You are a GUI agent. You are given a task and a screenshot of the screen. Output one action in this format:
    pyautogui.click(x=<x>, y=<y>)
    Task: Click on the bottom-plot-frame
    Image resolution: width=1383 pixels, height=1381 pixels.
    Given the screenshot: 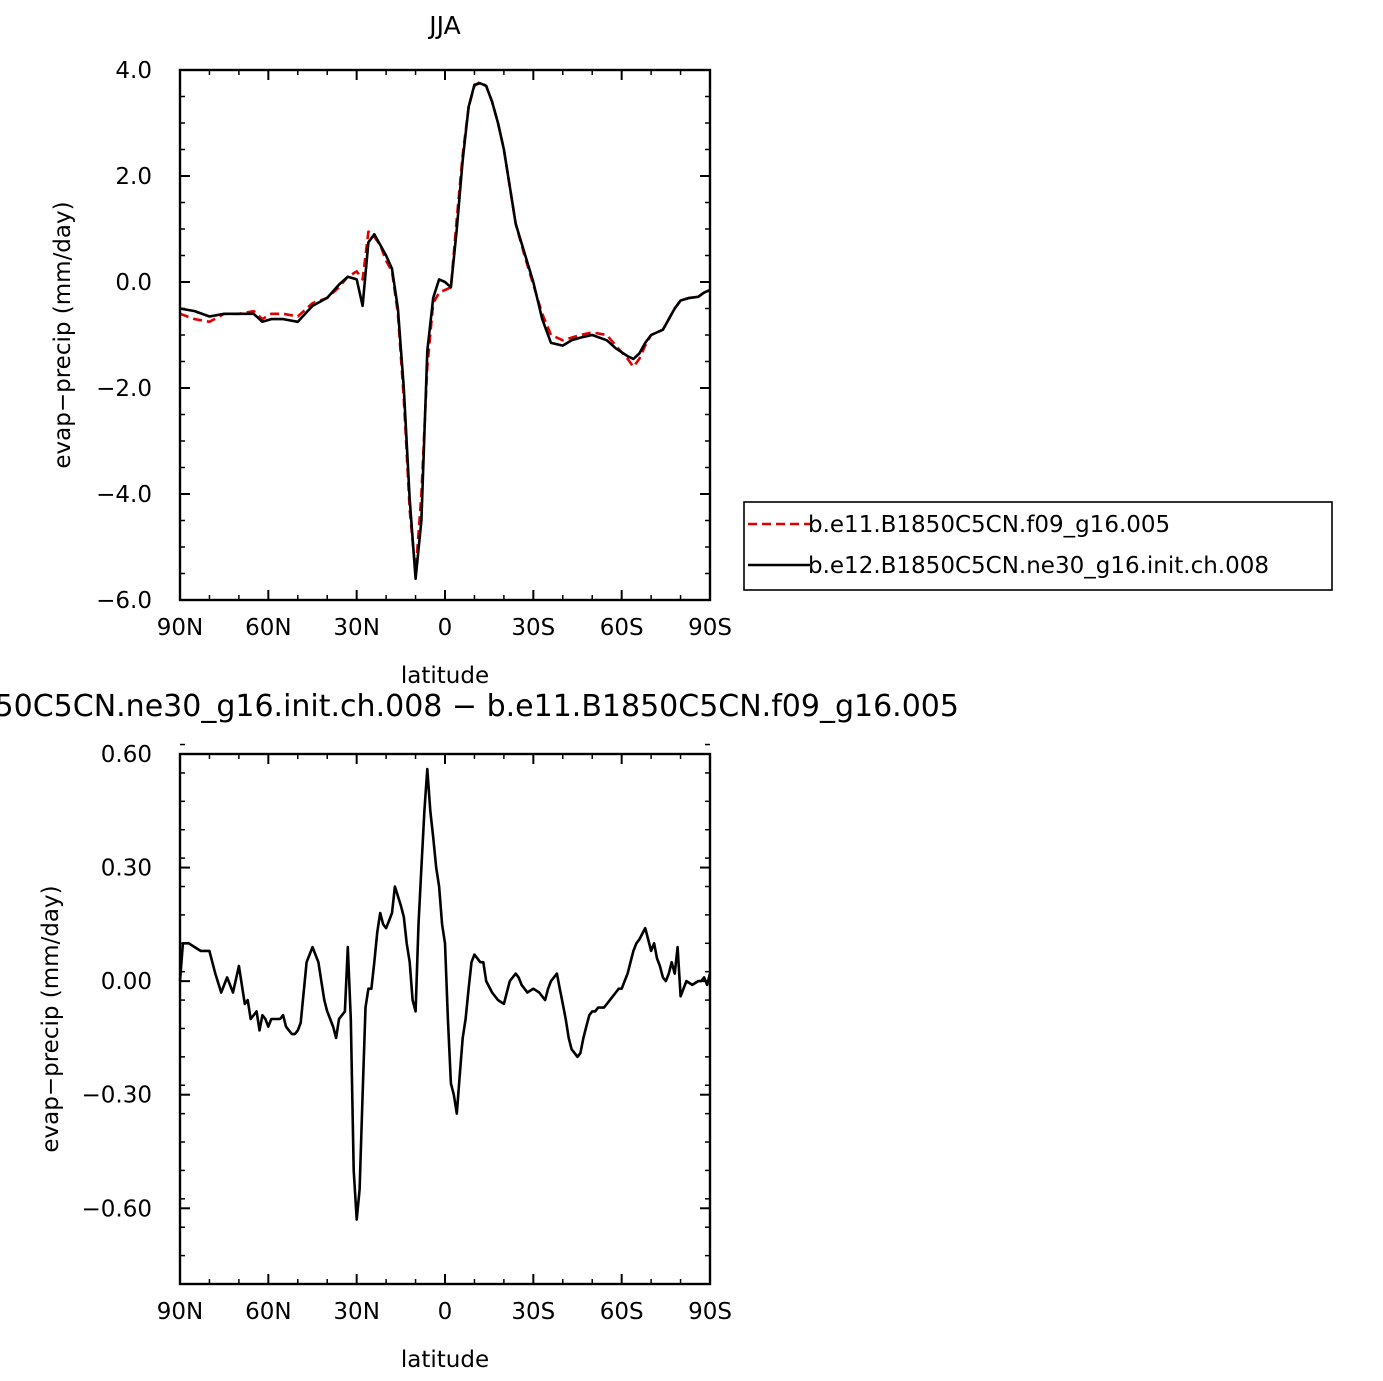 What is the action you would take?
    pyautogui.click(x=445, y=1019)
    